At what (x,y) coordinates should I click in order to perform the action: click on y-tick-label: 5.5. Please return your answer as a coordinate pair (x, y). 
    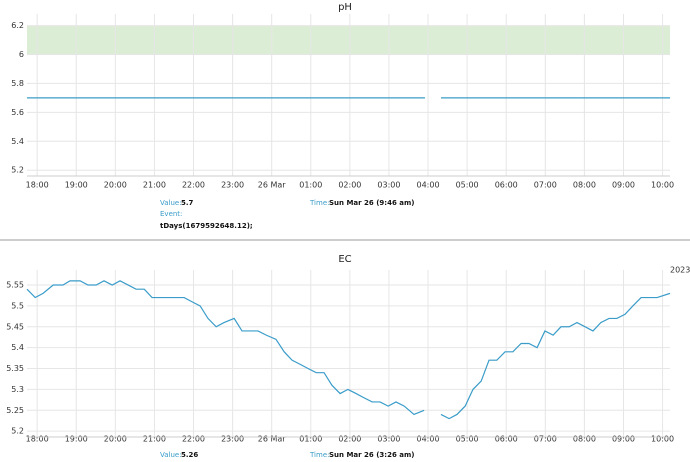
    Looking at the image, I should click on (17, 305).